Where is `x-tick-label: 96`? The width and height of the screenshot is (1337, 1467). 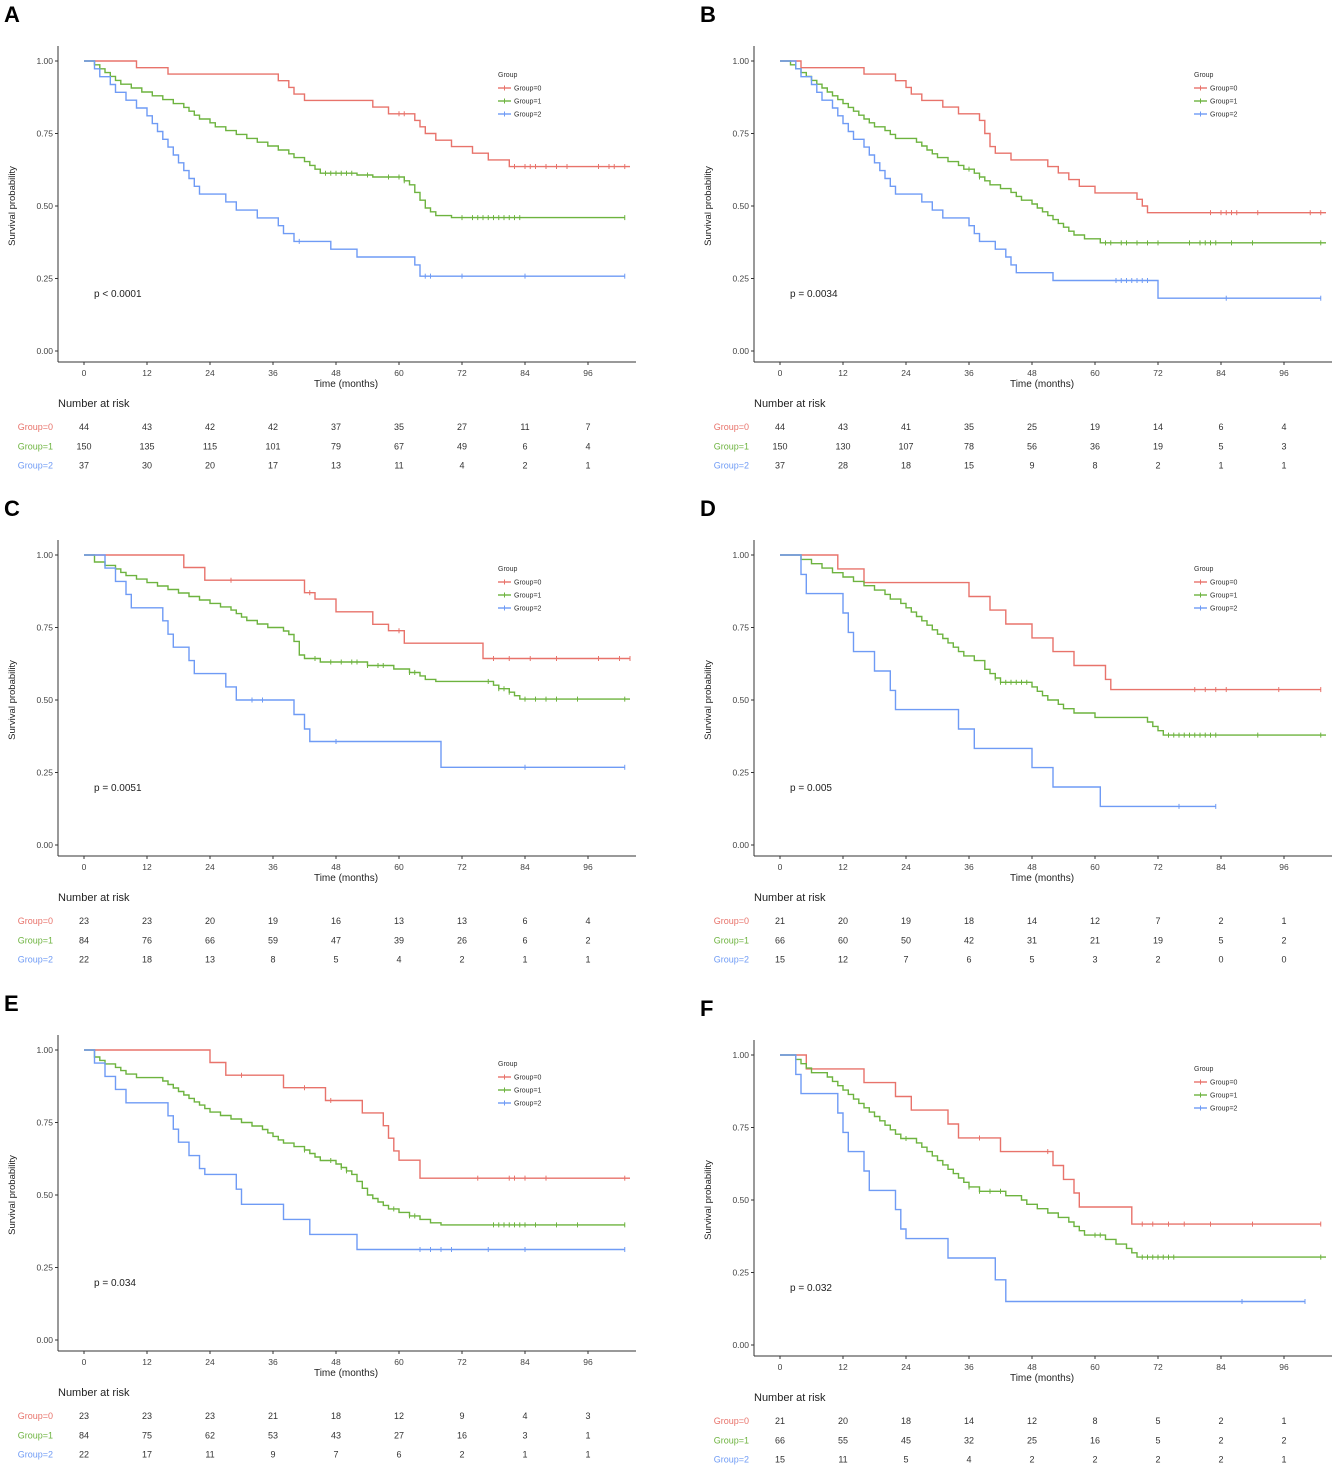 x-tick-label: 96 is located at coordinates (588, 373).